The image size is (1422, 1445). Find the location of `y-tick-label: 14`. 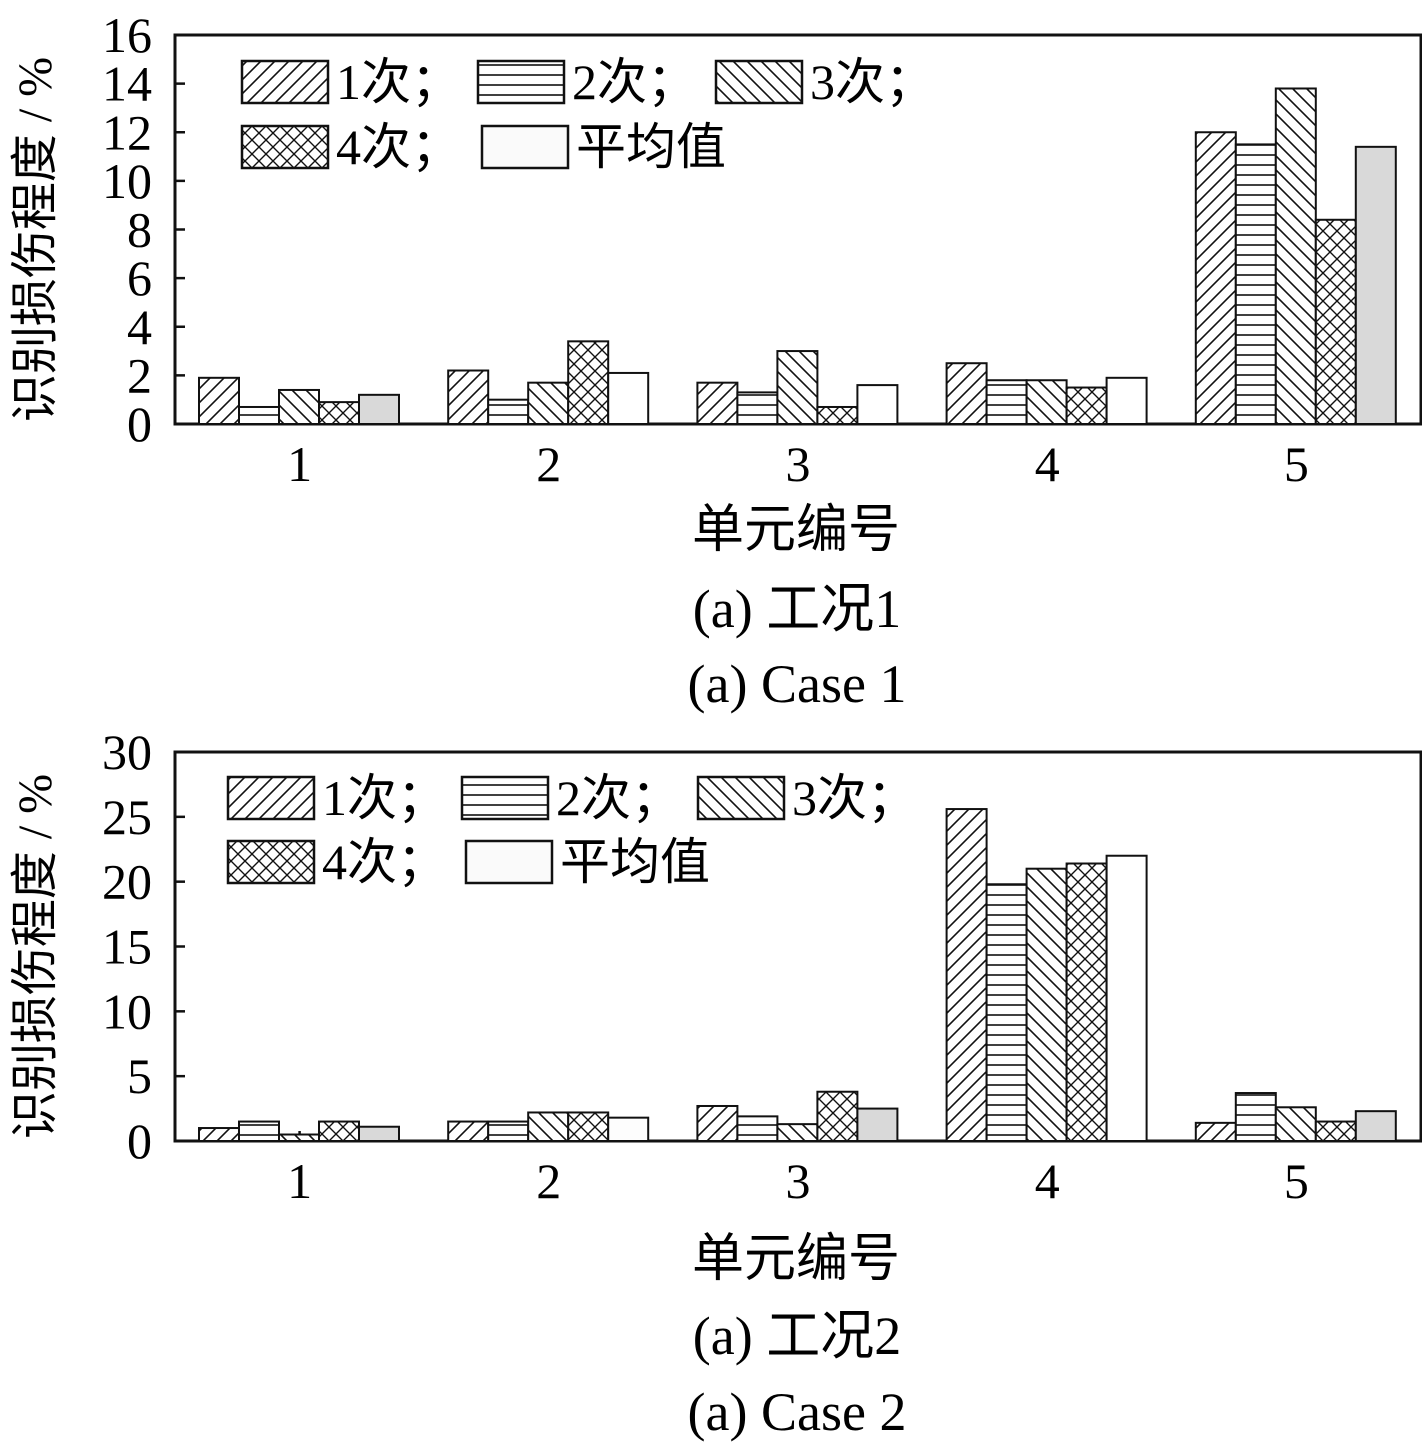

y-tick-label: 14 is located at coordinates (127, 84).